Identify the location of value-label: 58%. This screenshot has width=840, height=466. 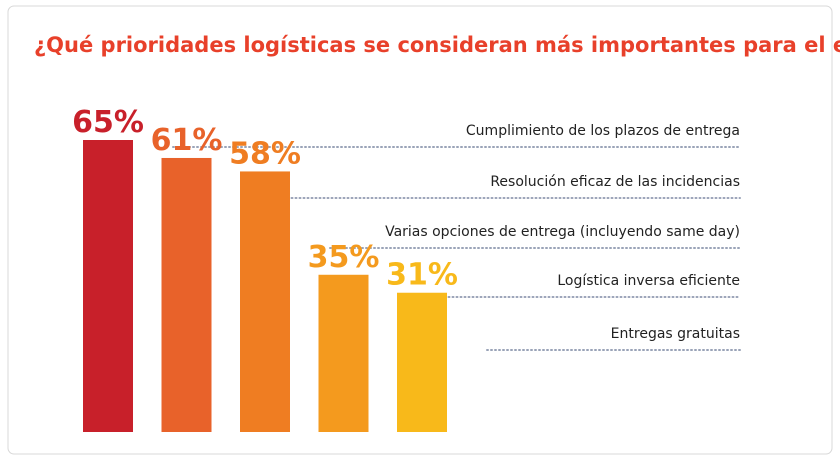
(265, 153).